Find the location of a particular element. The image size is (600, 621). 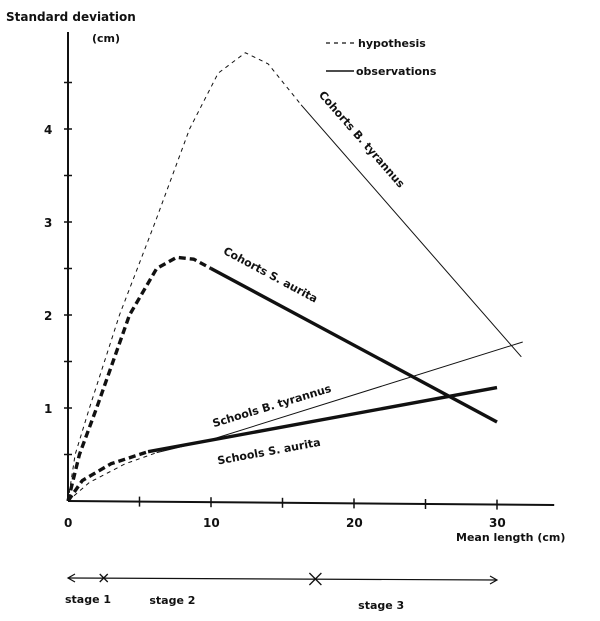

y-tick-label: 4 is located at coordinates (48, 130).